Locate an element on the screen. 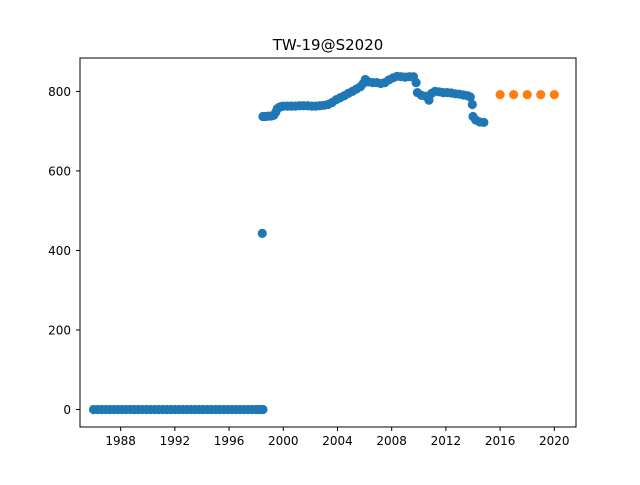  y-tick-label-3: 600 is located at coordinates (59, 171).